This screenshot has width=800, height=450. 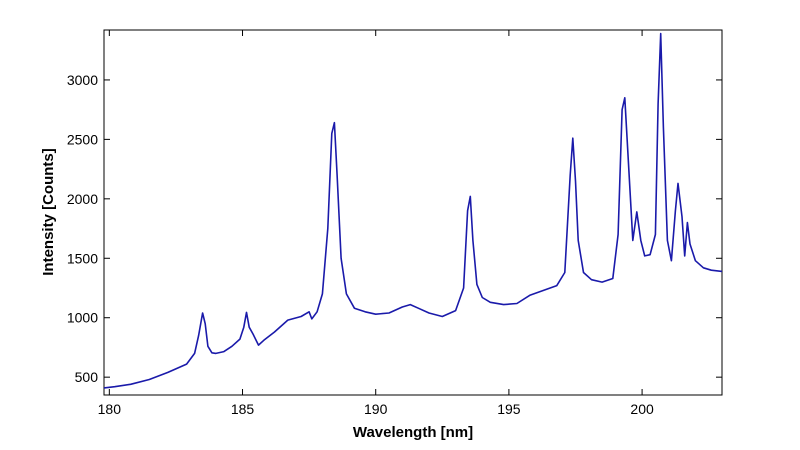 What do you see at coordinates (48, 212) in the screenshot?
I see `y-axis-title: Intensity [Counts]` at bounding box center [48, 212].